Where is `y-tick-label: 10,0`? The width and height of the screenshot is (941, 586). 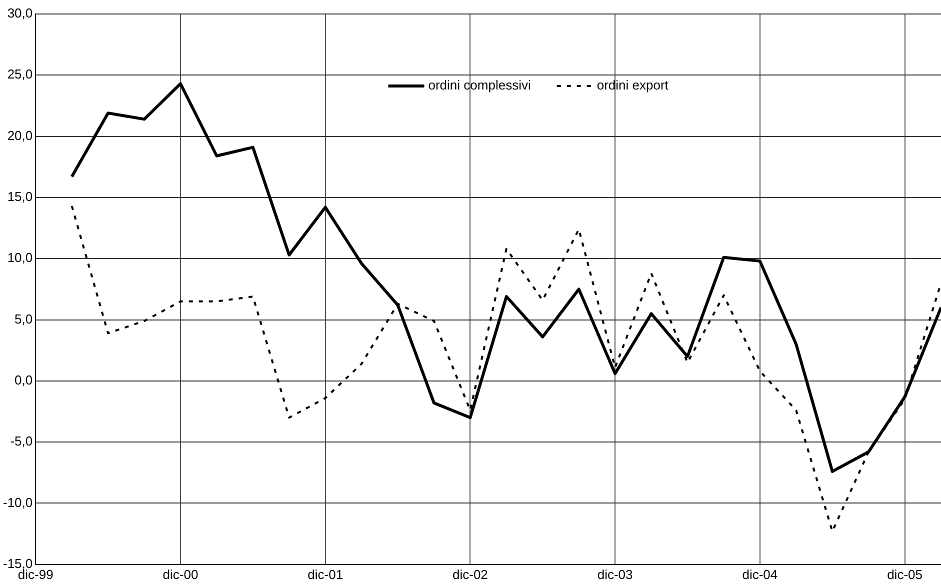
y-tick-label: 10,0 is located at coordinates (20, 258).